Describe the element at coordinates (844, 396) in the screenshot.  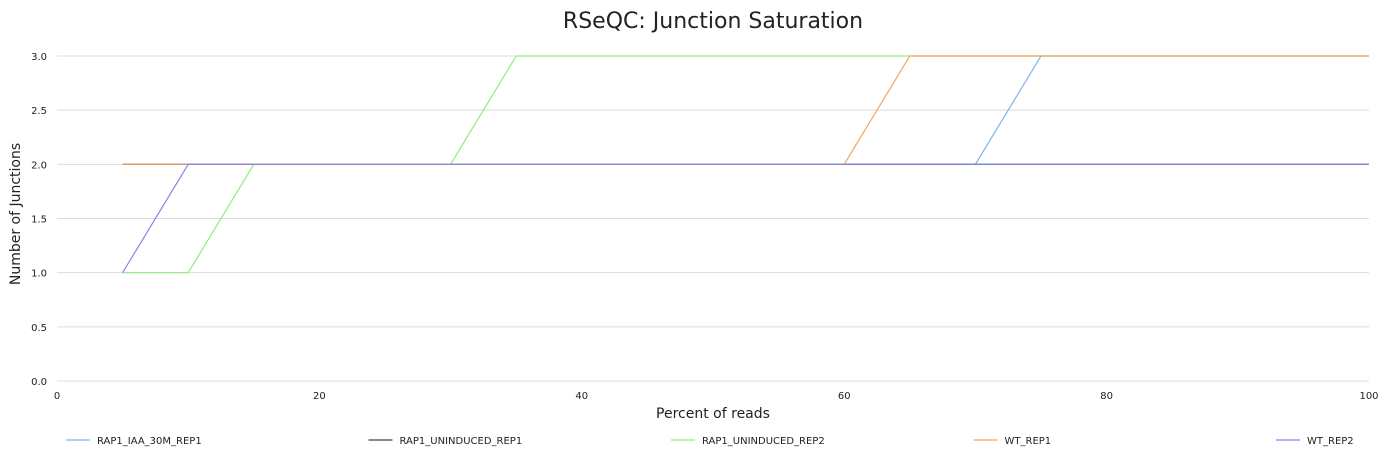
I see `x-tick-label: 60` at that location.